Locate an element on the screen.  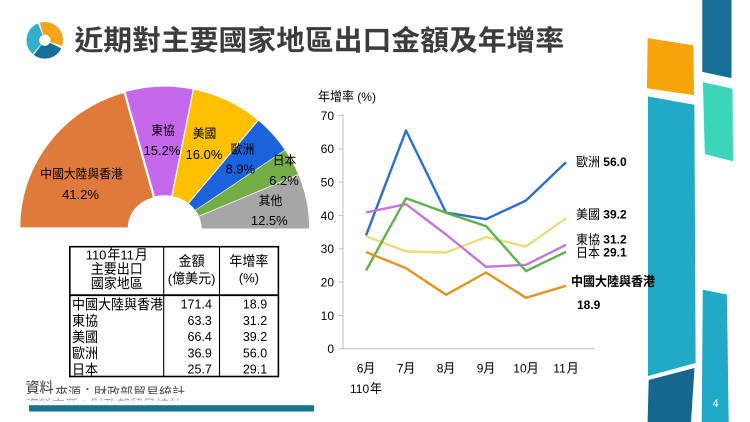
svg-text: 25.7 is located at coordinates (200, 370).